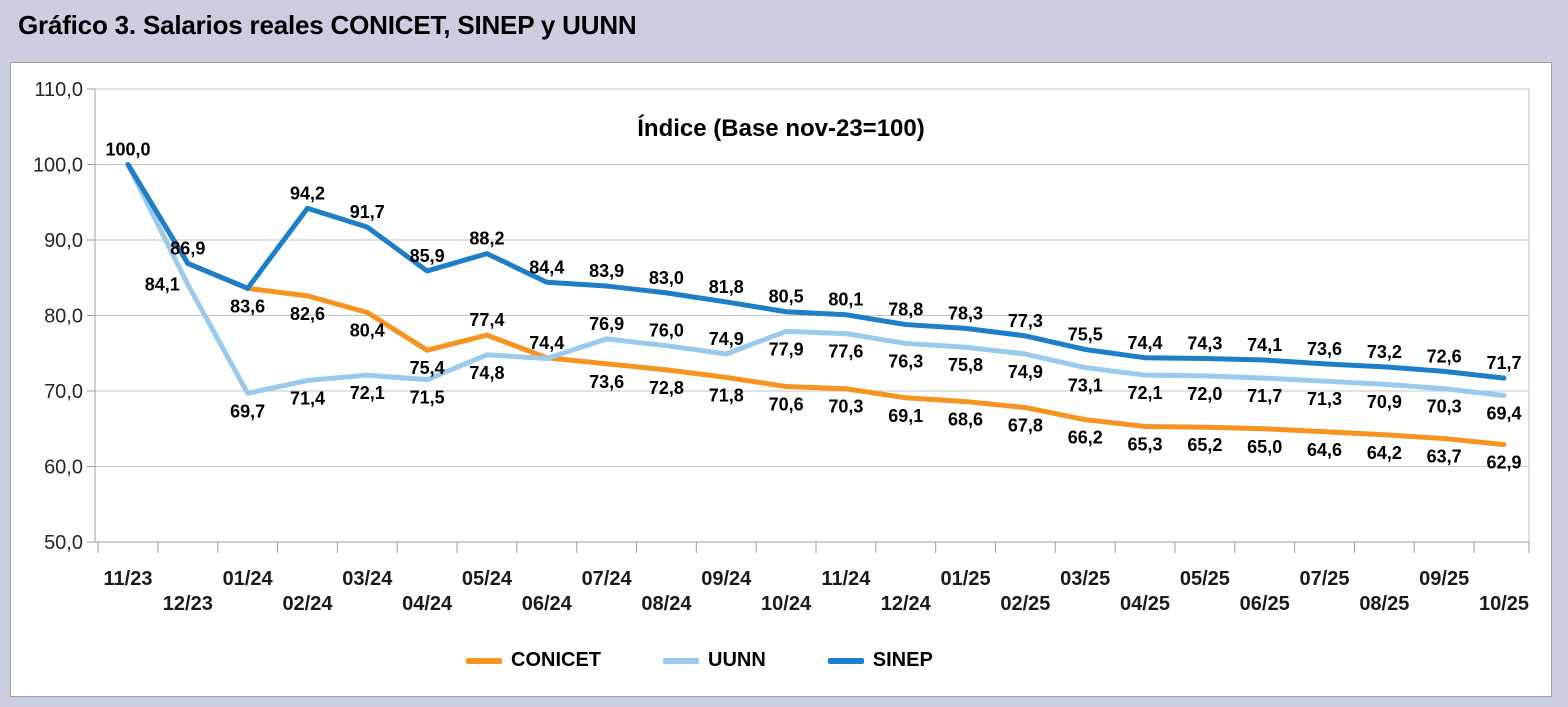 This screenshot has width=1568, height=707. Describe the element at coordinates (905, 416) in the screenshot. I see `data-label-conicet: 69,1` at that location.